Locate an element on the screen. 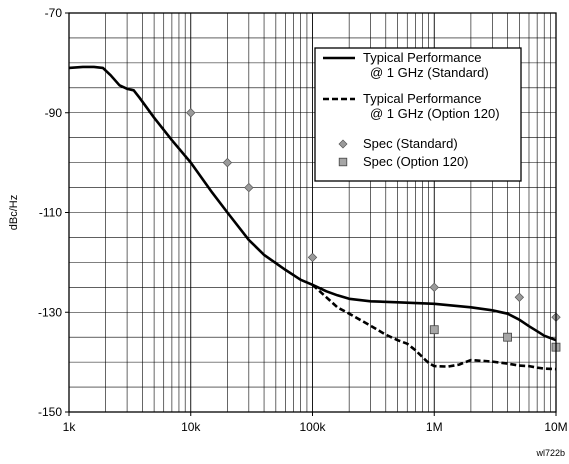 The image size is (569, 464). y-tick-label: -70 is located at coordinates (54, 13).